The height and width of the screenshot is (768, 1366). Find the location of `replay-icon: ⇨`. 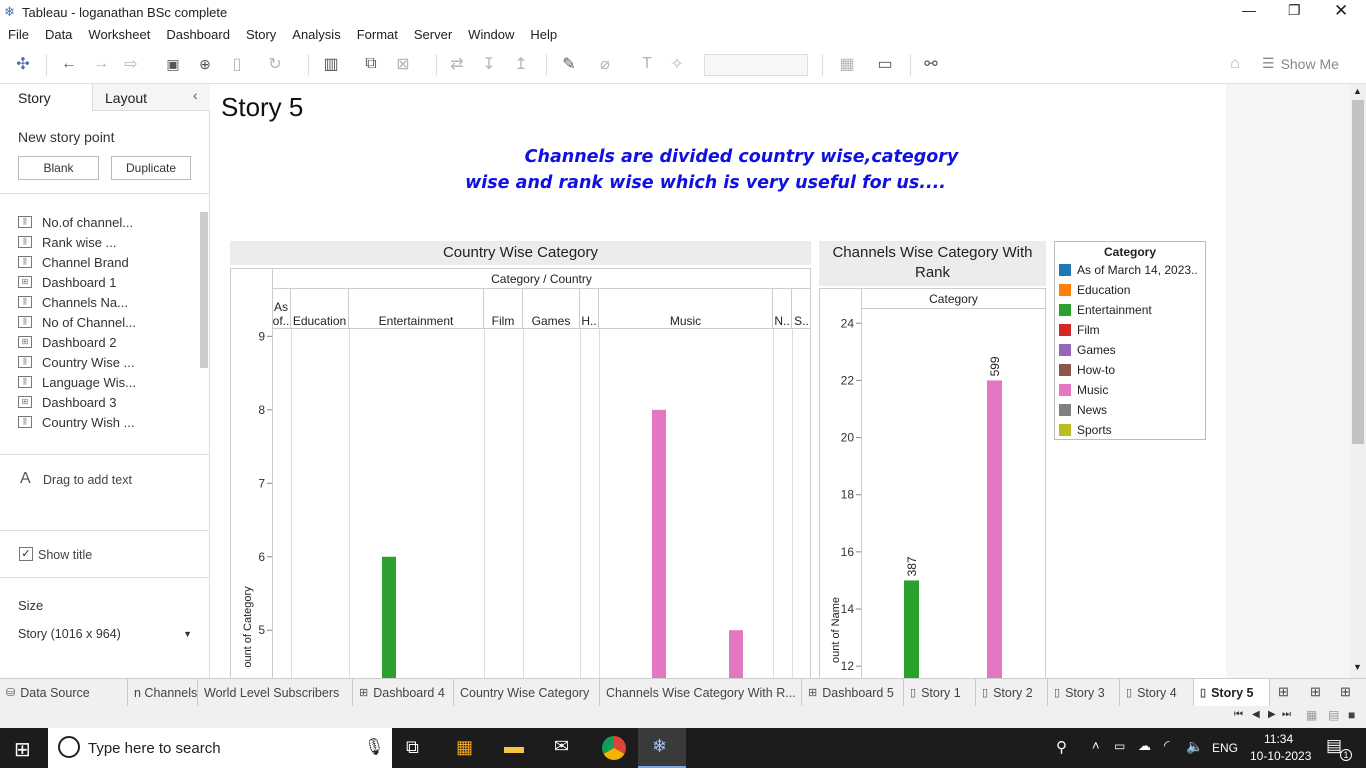

replay-icon: ⇨ is located at coordinates (131, 64).